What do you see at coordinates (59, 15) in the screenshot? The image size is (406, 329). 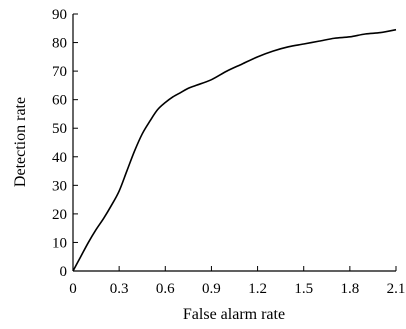 I see `y-tick-label: 90` at bounding box center [59, 15].